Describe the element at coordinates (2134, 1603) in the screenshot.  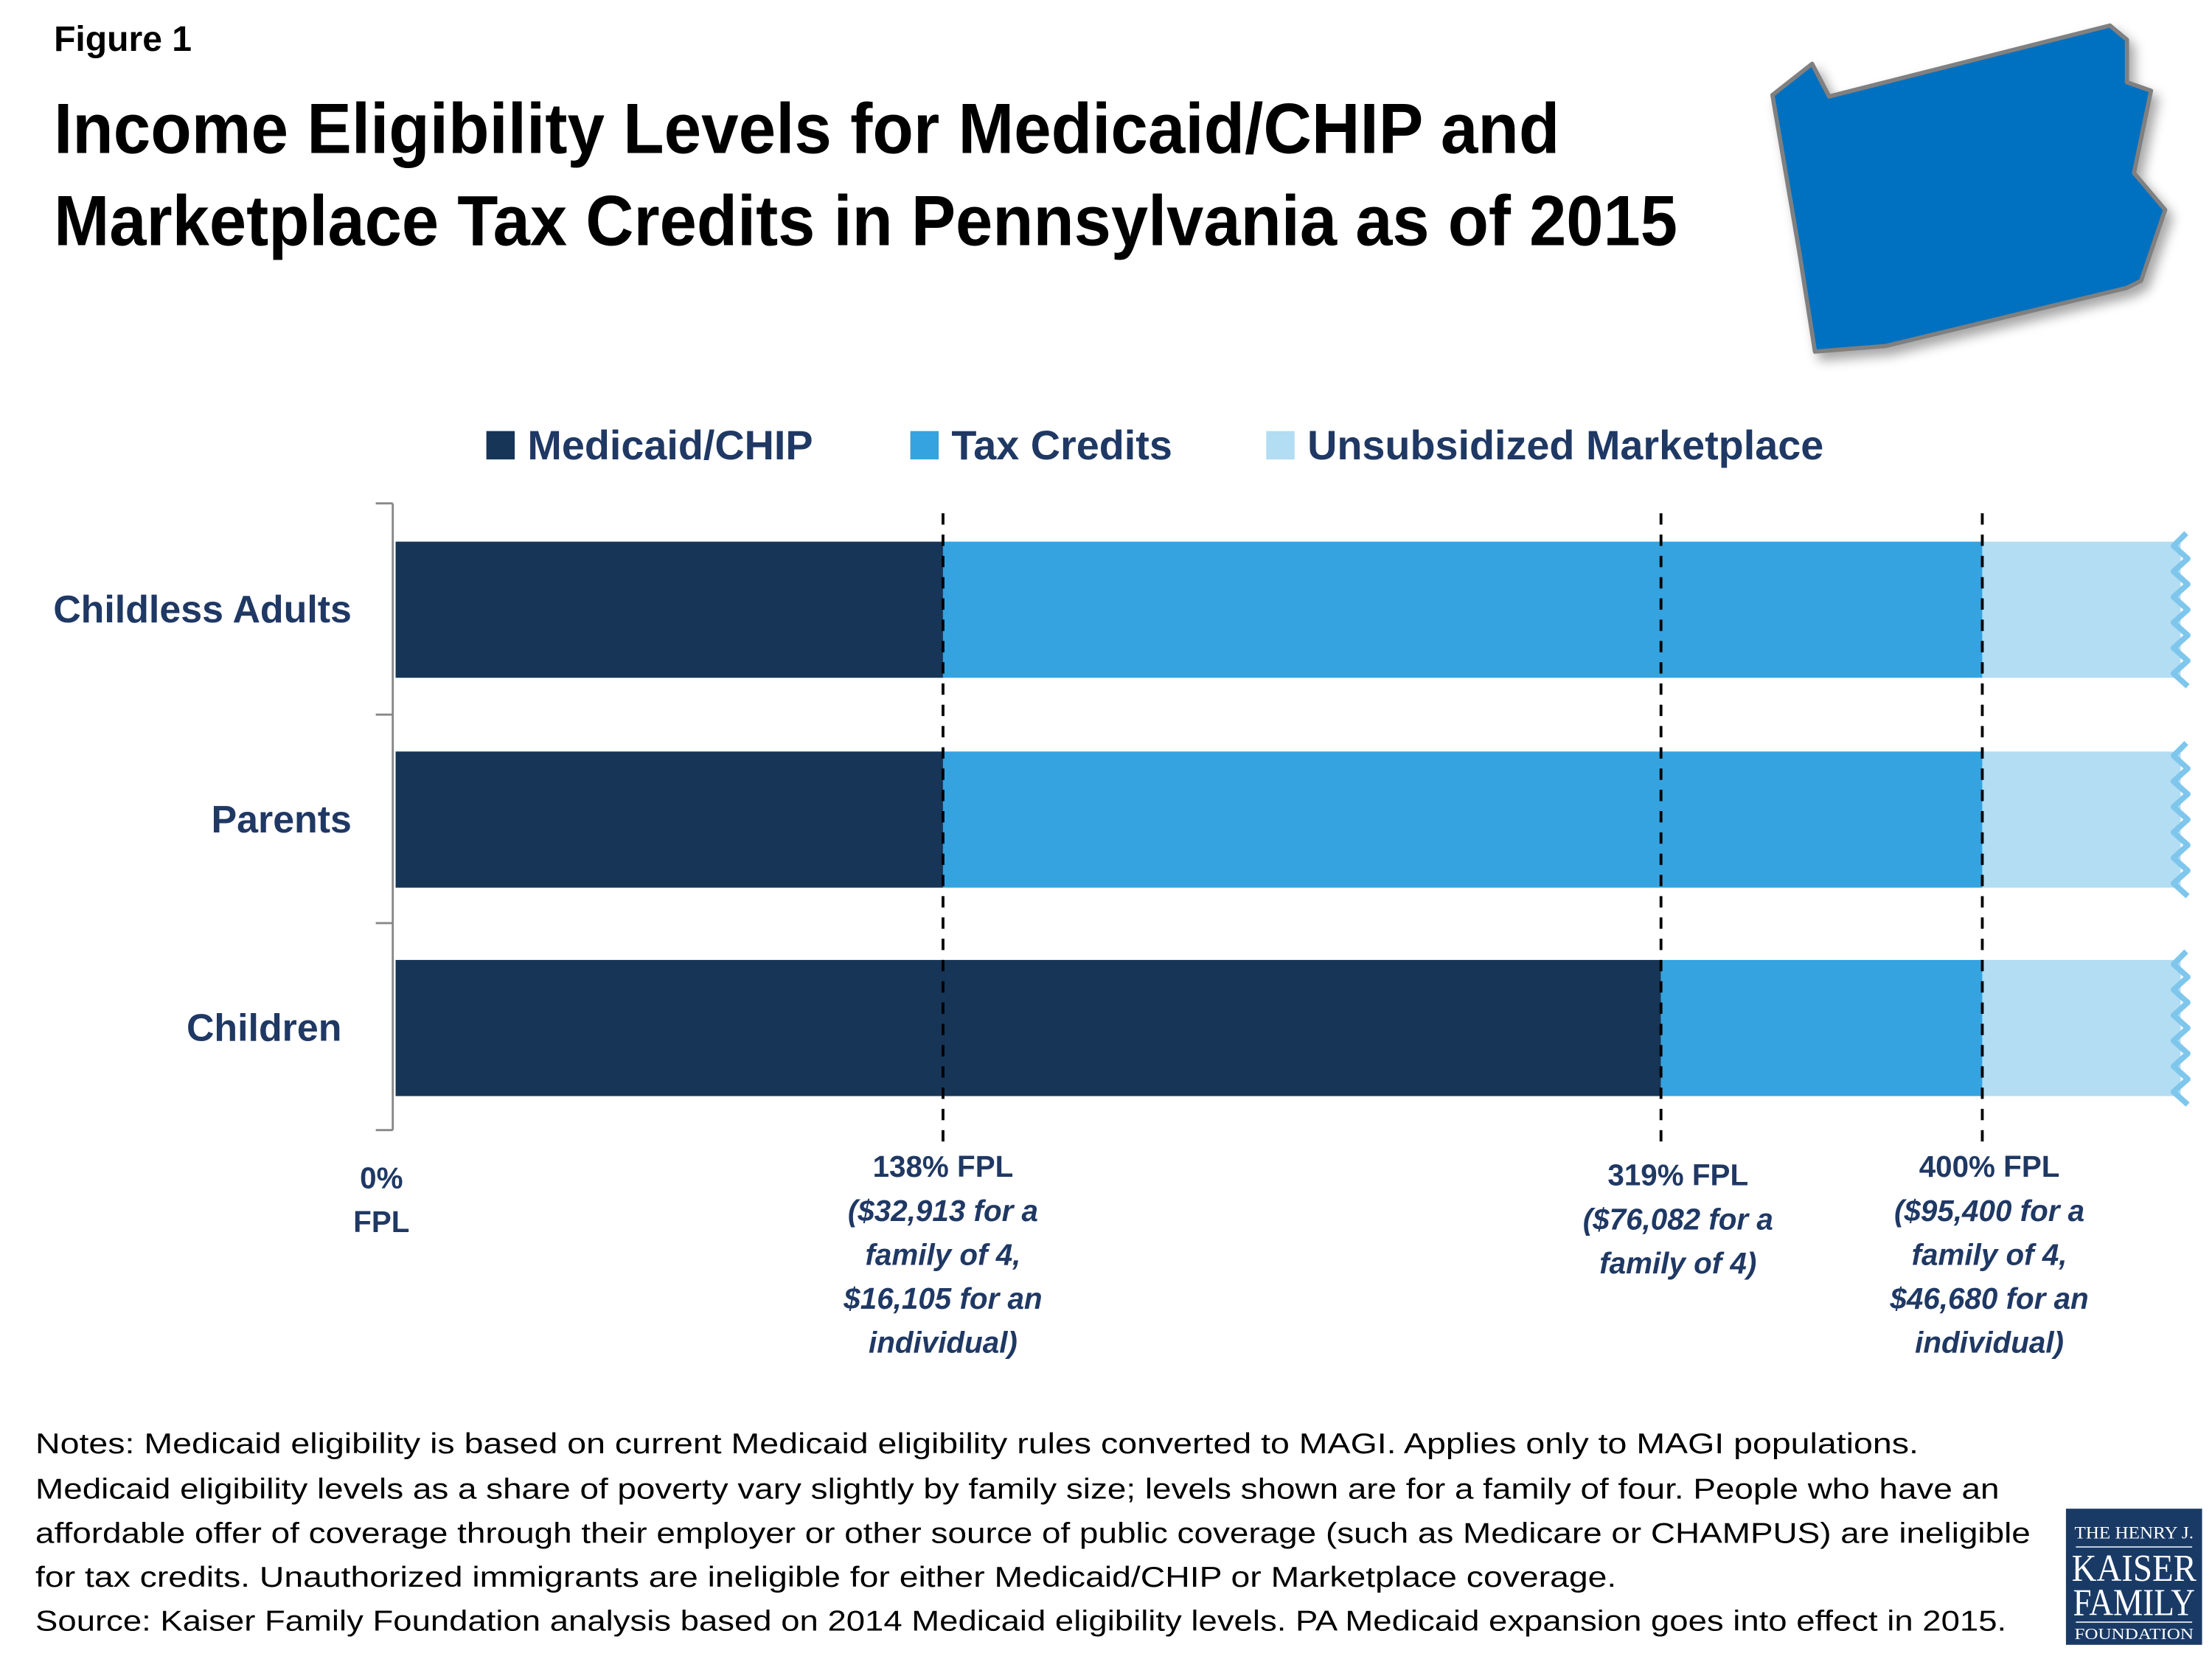
I see `svg-text: FAMILY` at that location.